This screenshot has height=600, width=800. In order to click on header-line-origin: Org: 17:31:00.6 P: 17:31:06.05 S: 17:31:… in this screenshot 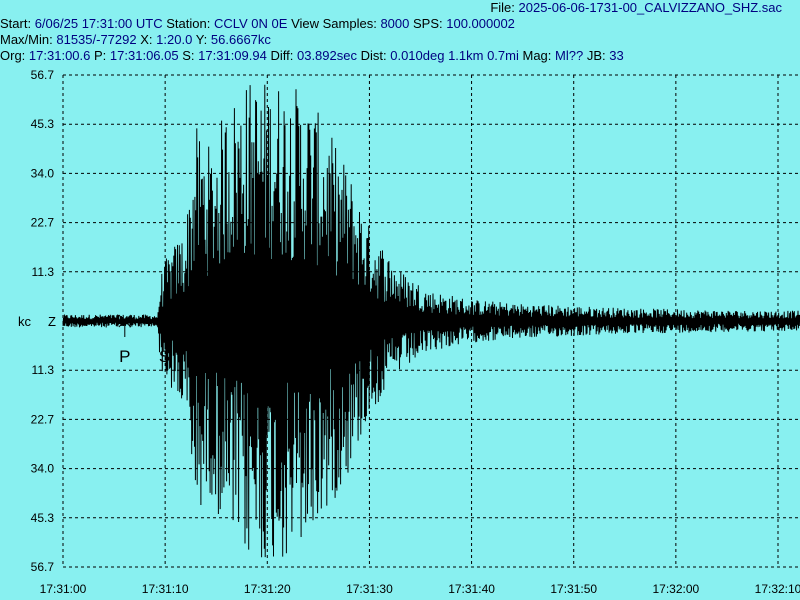, I will do `click(312, 56)`.